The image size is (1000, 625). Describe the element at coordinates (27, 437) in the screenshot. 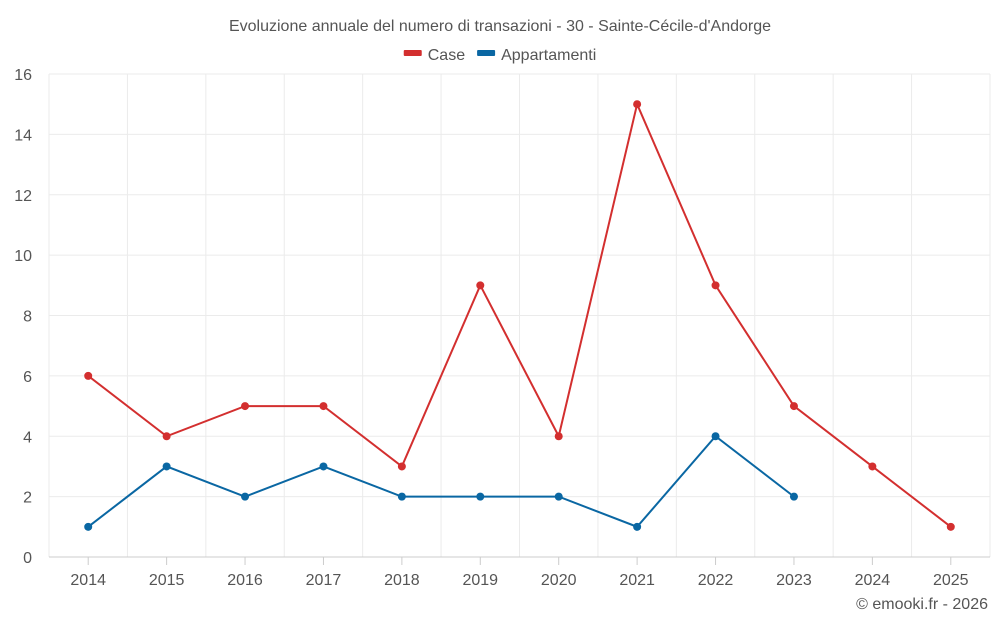

I see `y-tick-label: 4` at that location.